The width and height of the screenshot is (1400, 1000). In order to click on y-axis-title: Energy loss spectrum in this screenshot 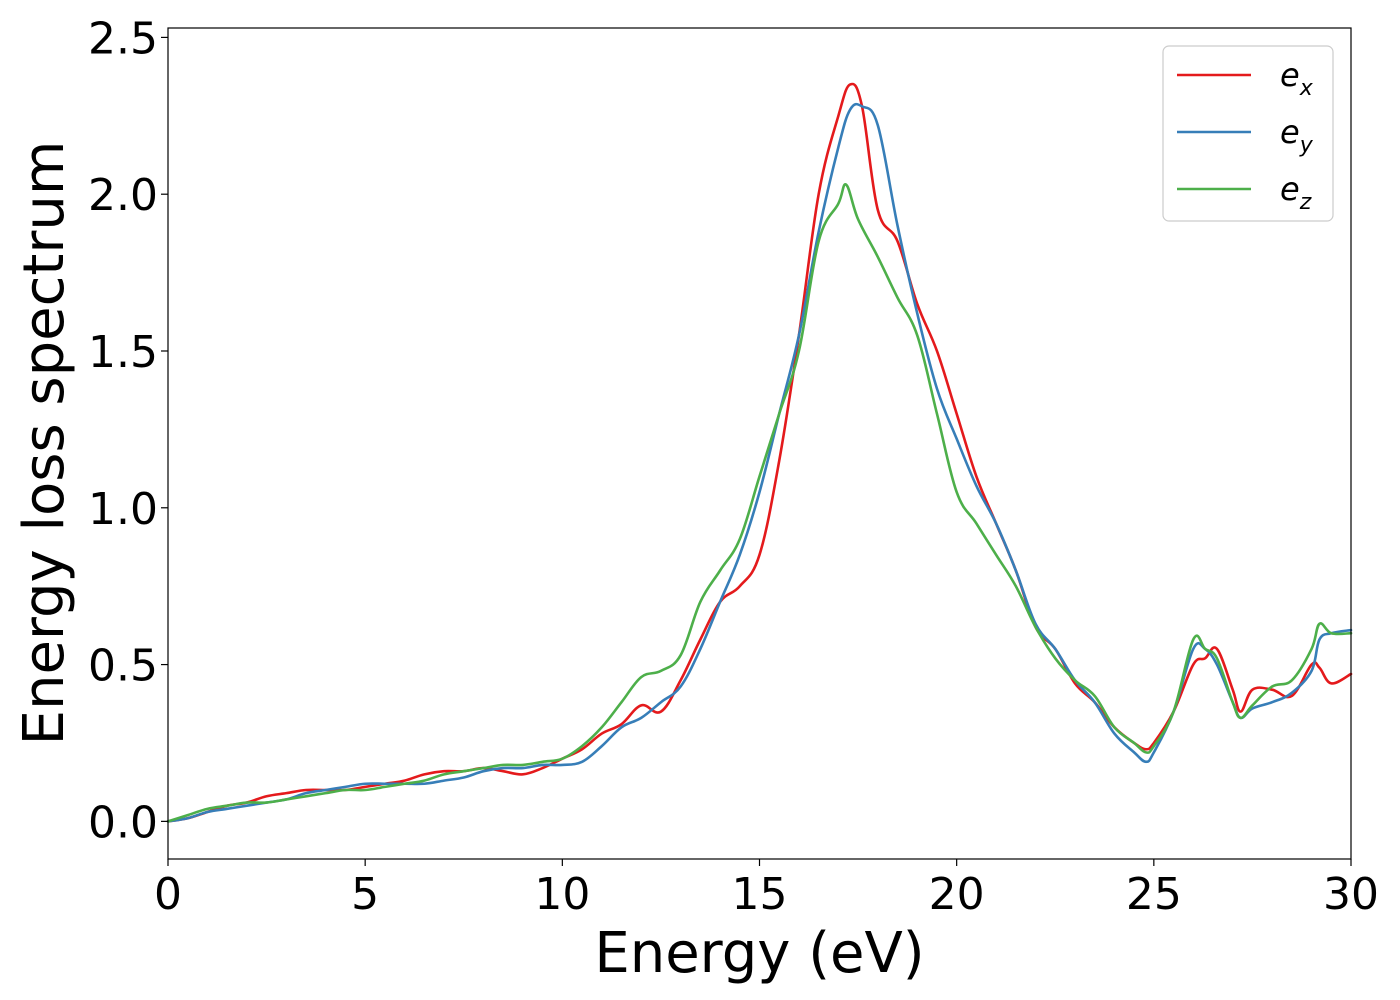, I will do `click(44, 443)`.